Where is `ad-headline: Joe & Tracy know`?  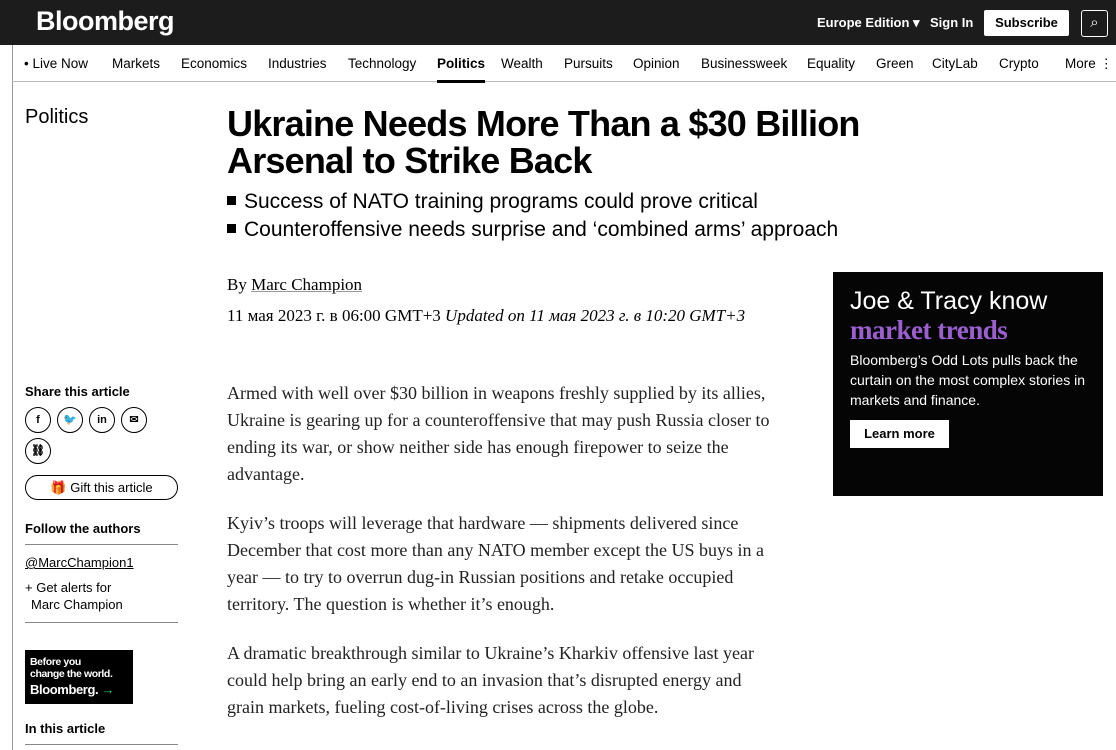 ad-headline: Joe & Tracy know is located at coordinates (949, 301).